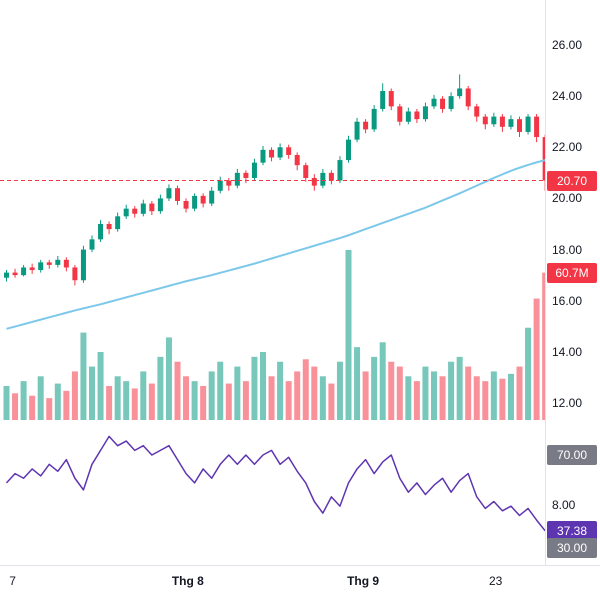 The width and height of the screenshot is (600, 600). I want to click on price-tick-label: 20.00, so click(567, 198).